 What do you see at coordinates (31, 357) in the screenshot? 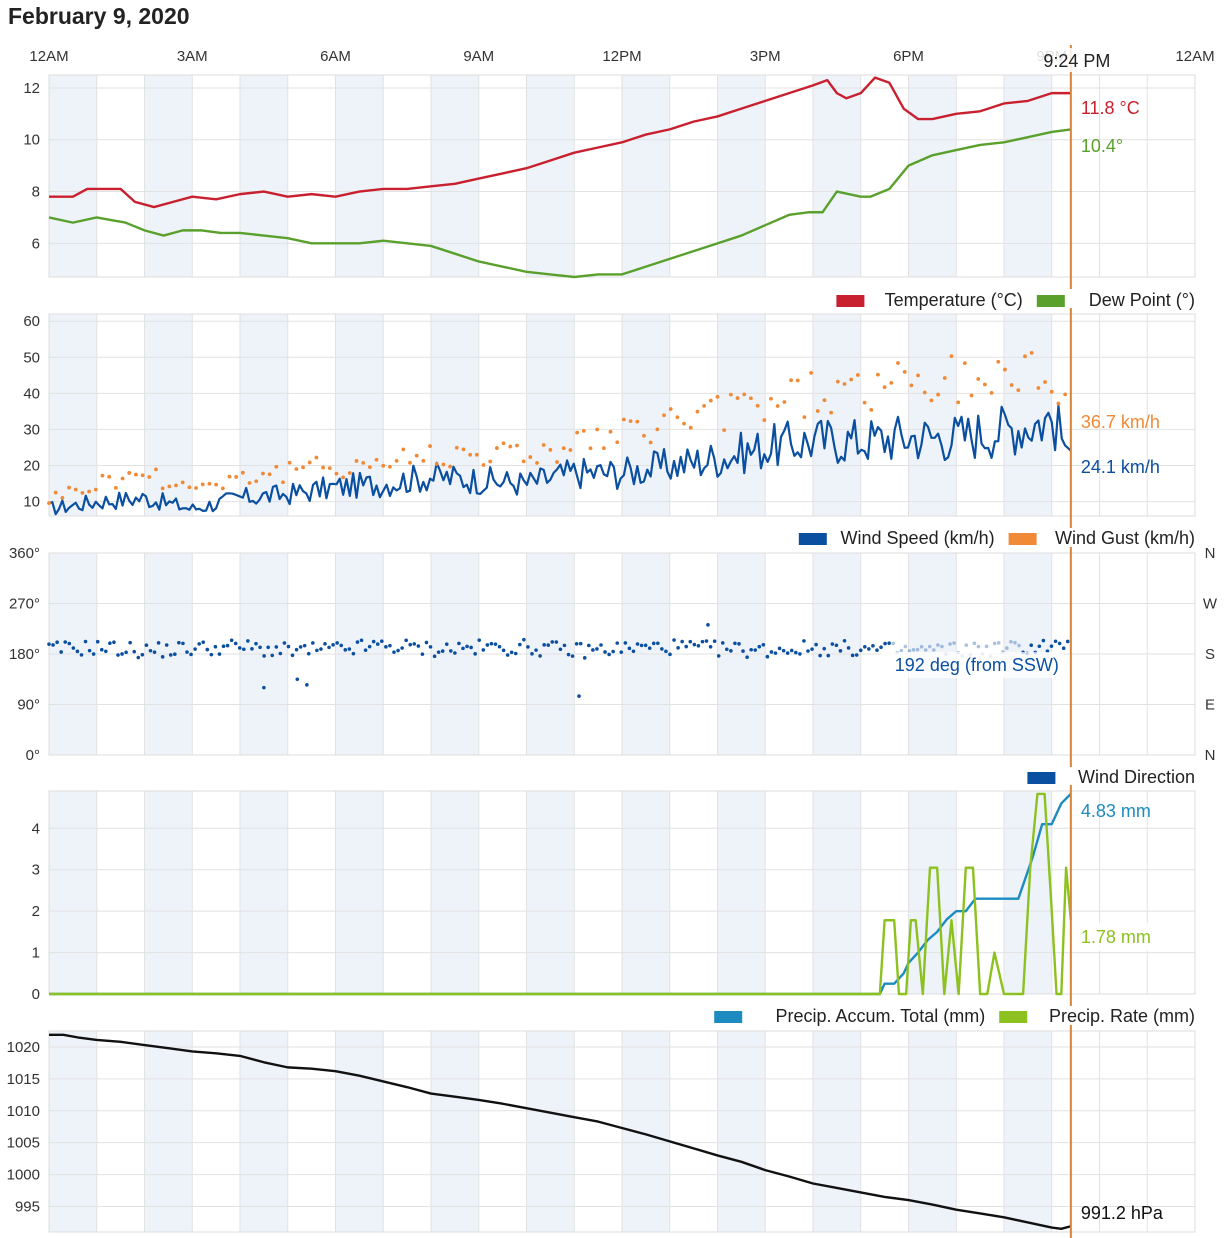
I see `y-tick-label: 50` at bounding box center [31, 357].